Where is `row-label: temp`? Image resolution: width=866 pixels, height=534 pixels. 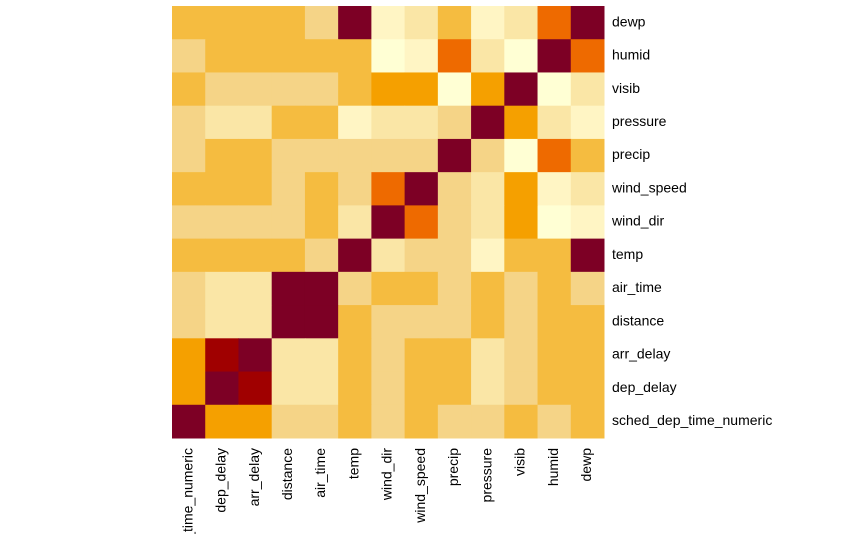 row-label: temp is located at coordinates (627, 254).